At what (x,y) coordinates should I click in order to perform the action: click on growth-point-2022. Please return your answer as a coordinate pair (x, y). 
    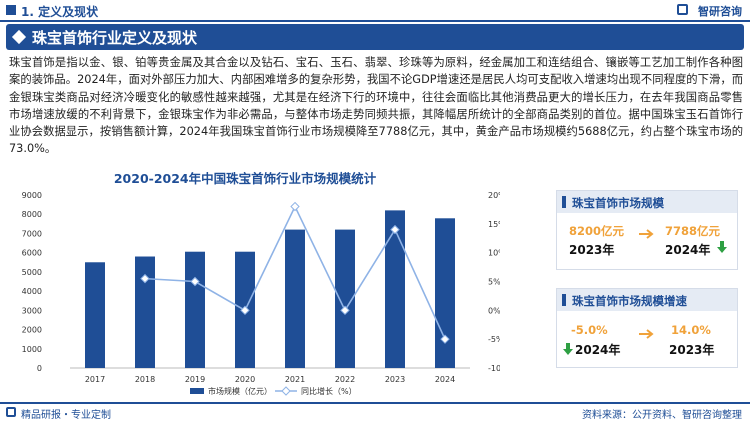
    Looking at the image, I should click on (345, 310).